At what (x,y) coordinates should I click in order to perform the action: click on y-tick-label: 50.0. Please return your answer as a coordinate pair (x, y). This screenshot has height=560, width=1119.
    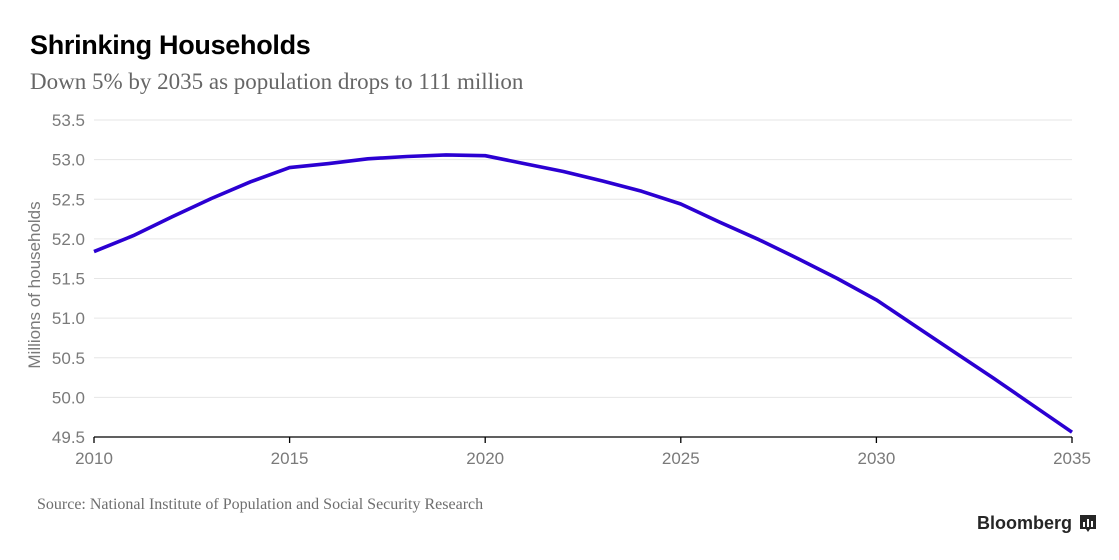
    Looking at the image, I should click on (68, 397).